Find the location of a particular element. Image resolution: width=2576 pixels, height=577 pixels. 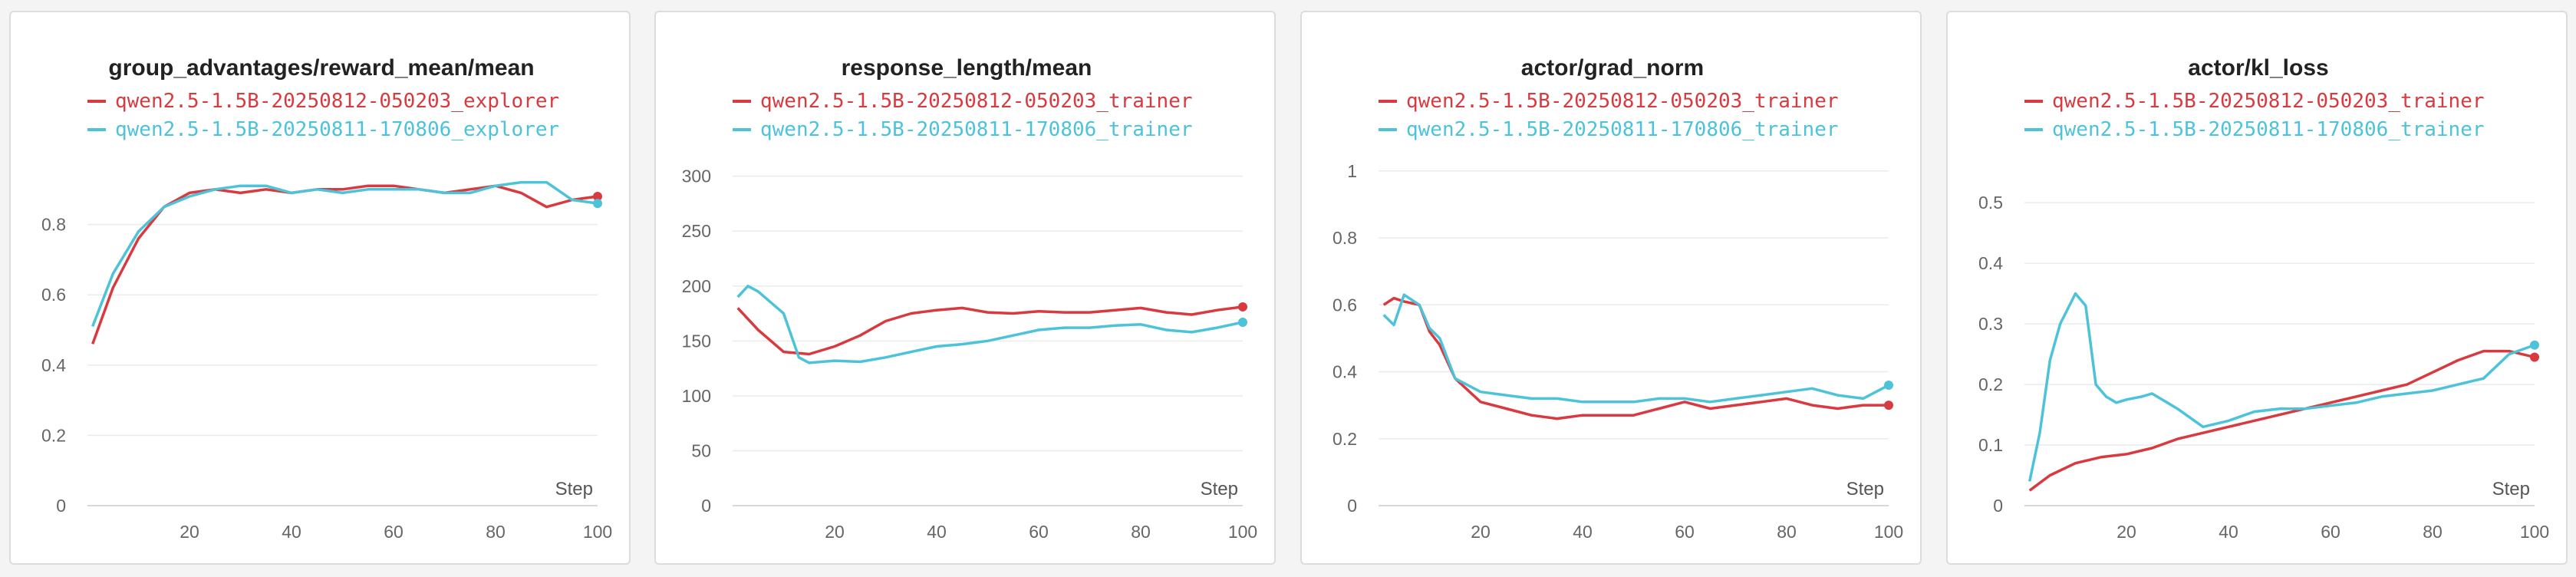

y-tick-label: 50 is located at coordinates (701, 450).